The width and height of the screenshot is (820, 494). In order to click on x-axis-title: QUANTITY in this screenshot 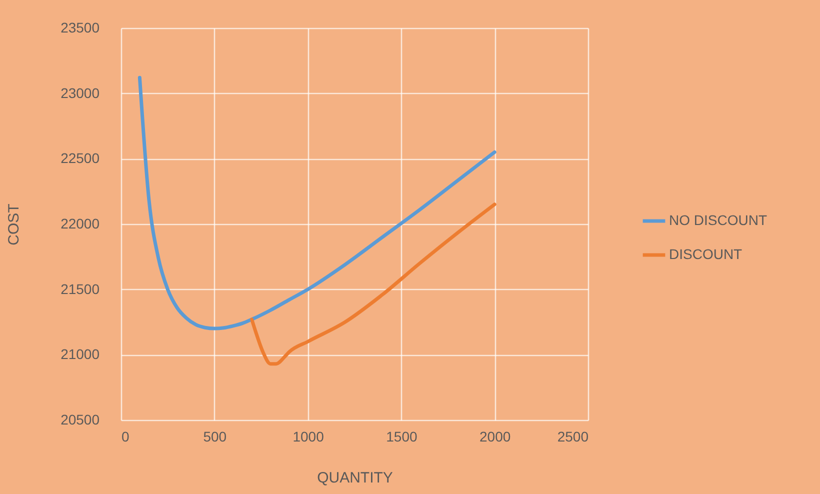, I will do `click(355, 478)`.